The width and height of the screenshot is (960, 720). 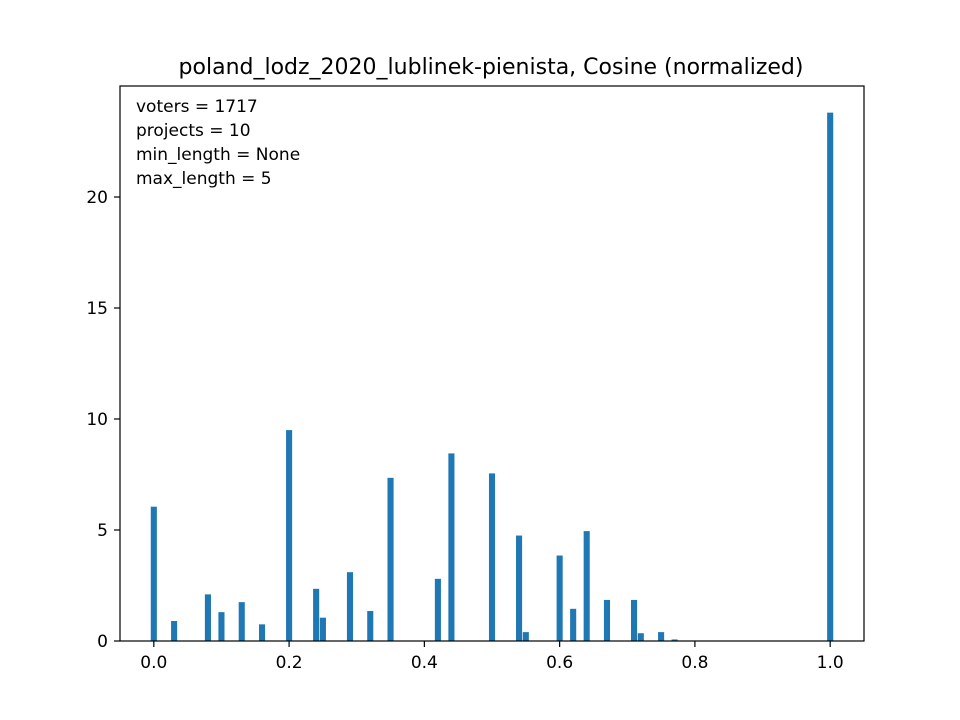 What do you see at coordinates (424, 663) in the screenshot?
I see `x-tick-label: 0.4` at bounding box center [424, 663].